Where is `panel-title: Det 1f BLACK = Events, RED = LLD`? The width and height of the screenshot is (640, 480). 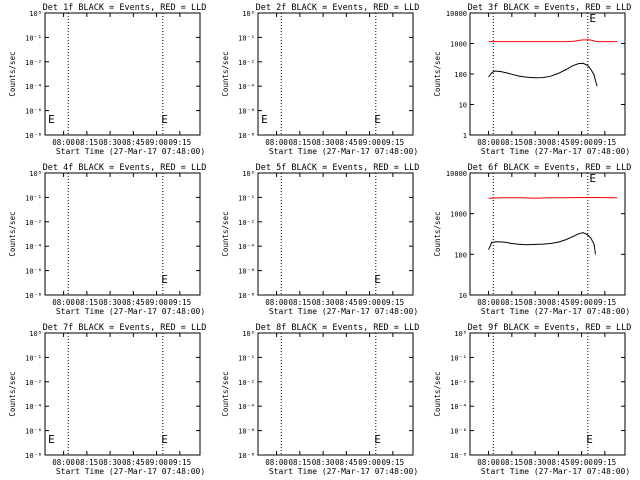 panel-title: Det 1f BLACK = Events, RED = LLD is located at coordinates (125, 8).